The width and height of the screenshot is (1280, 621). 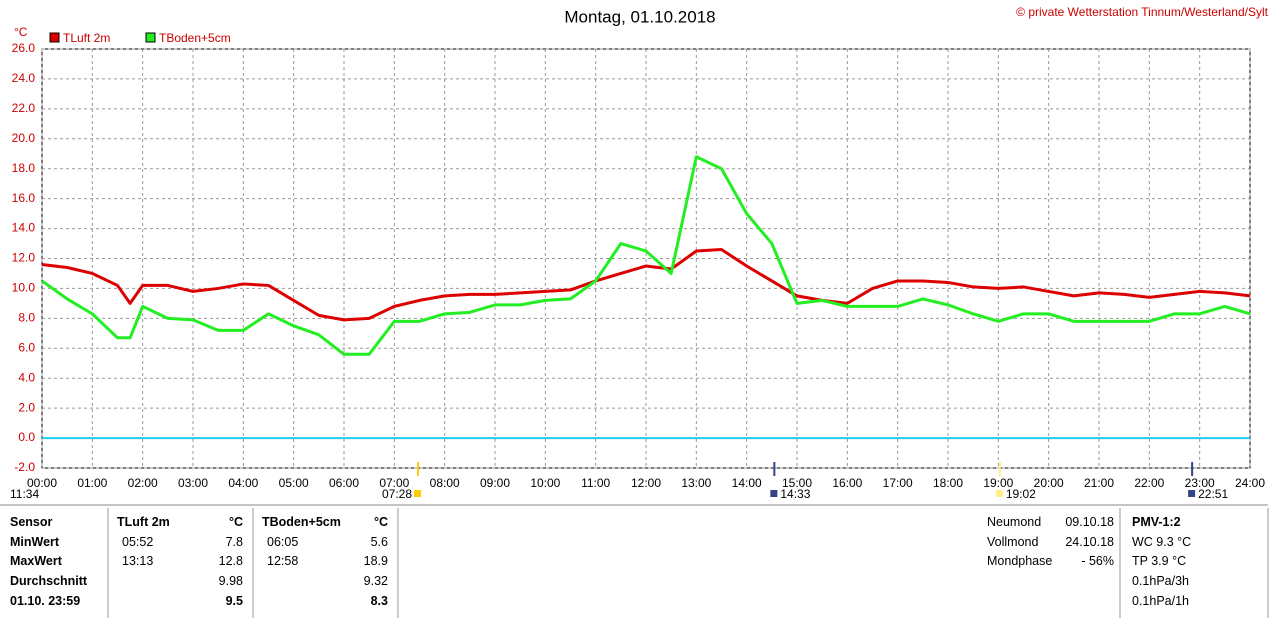 I want to click on table-cell: 12:58, so click(x=283, y=561).